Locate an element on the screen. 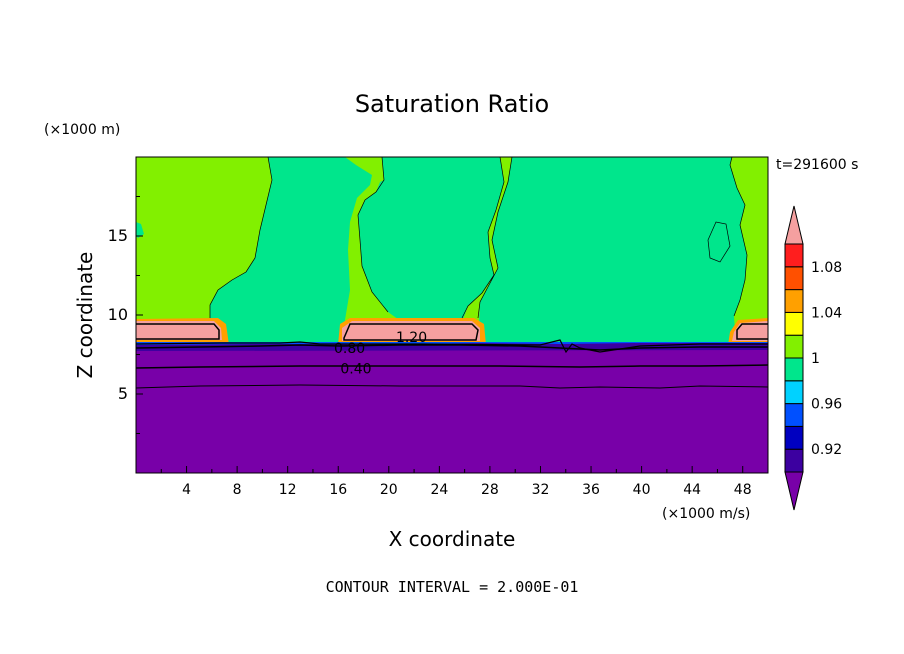 The height and width of the screenshot is (654, 904). y-tick-label: 5 is located at coordinates (123, 393).